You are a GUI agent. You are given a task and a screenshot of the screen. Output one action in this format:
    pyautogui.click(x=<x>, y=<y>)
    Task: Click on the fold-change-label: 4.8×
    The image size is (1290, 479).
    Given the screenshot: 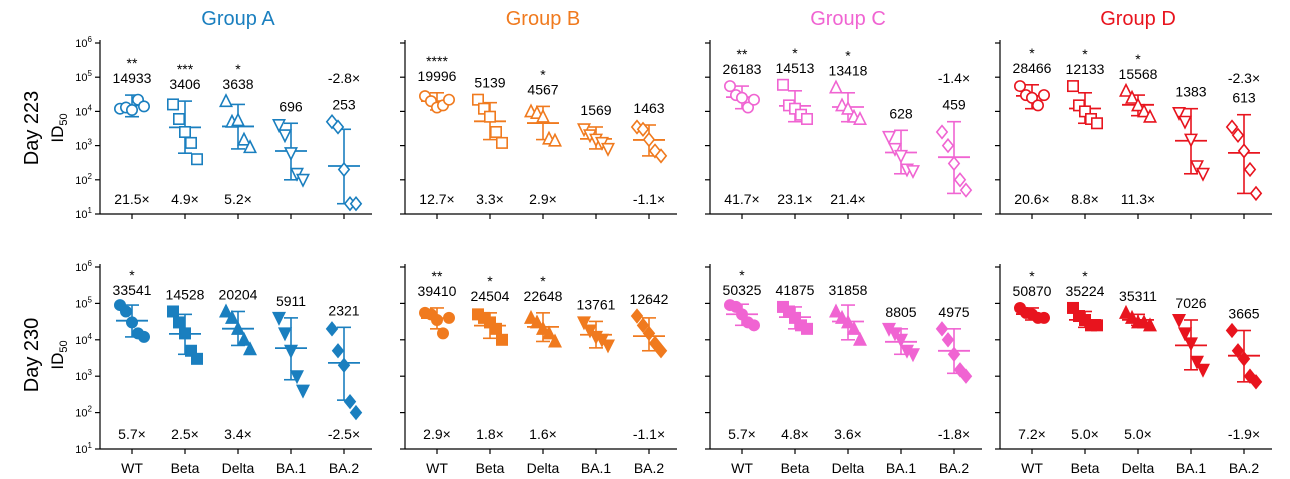 What is the action you would take?
    pyautogui.click(x=795, y=434)
    